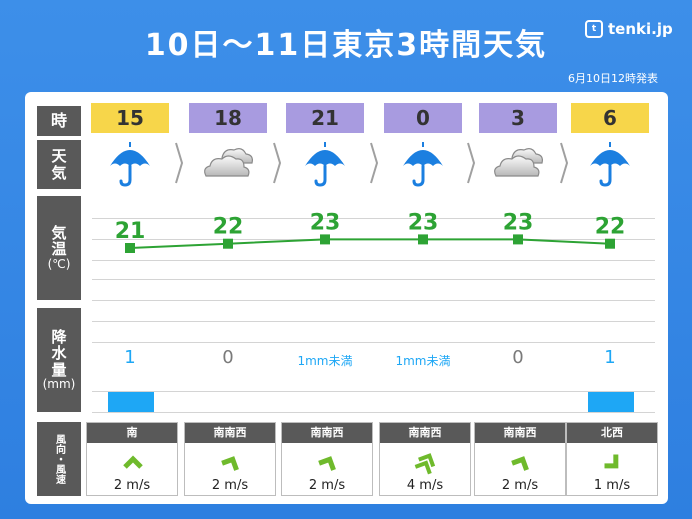  I want to click on row-label-temp-char: 温, so click(59, 249).